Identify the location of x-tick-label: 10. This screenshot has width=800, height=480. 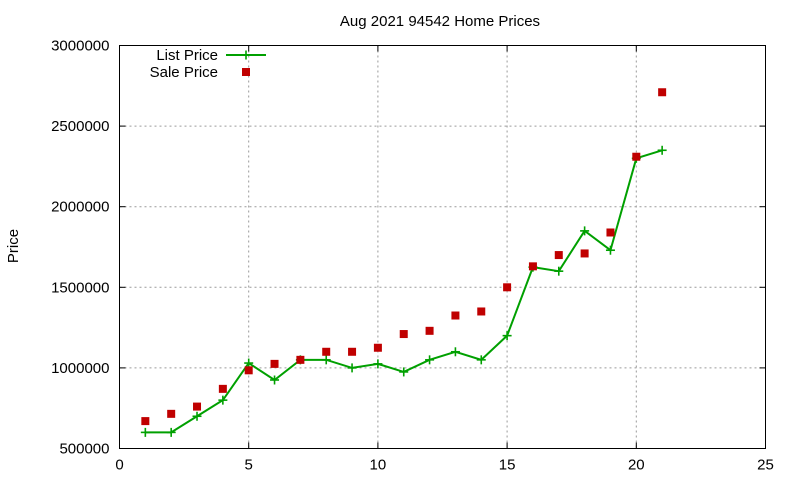
(378, 465).